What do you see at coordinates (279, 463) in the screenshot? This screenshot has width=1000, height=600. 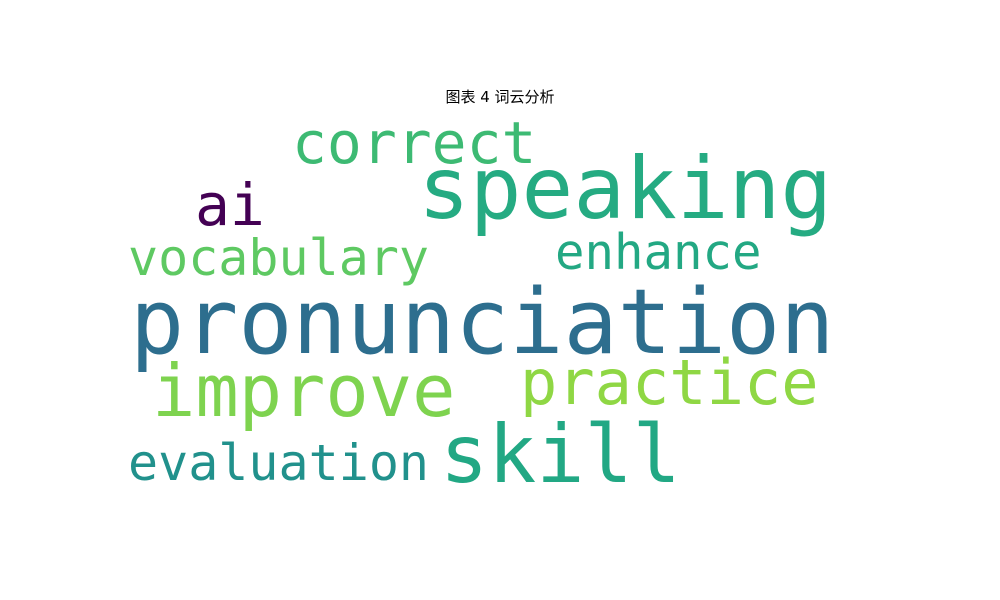 I see `word-evaluation: evaluation` at bounding box center [279, 463].